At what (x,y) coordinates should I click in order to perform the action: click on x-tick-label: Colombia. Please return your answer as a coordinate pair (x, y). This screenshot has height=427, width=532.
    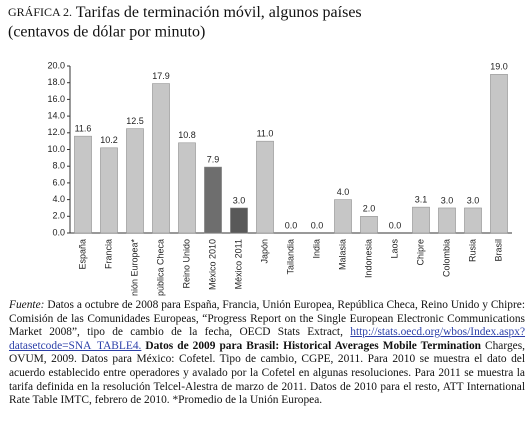
    Looking at the image, I should click on (446, 258).